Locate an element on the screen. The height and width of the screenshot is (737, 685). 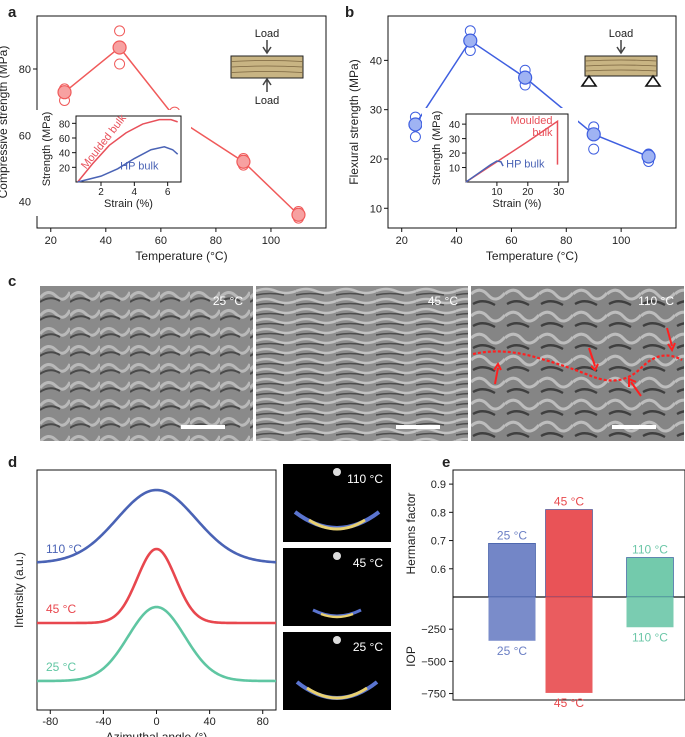
y-tick-label: −500 is located at coordinates (433, 662).